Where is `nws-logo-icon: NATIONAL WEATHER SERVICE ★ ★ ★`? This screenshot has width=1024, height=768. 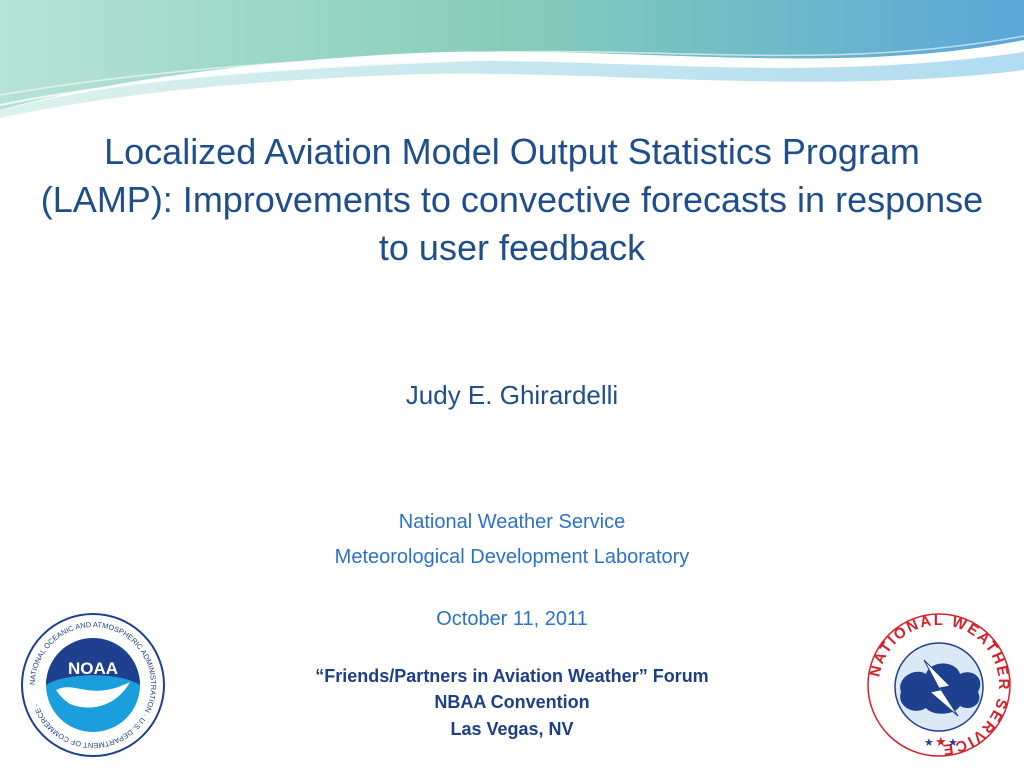 nws-logo-icon: NATIONAL WEATHER SERVICE ★ ★ ★ is located at coordinates (938, 685).